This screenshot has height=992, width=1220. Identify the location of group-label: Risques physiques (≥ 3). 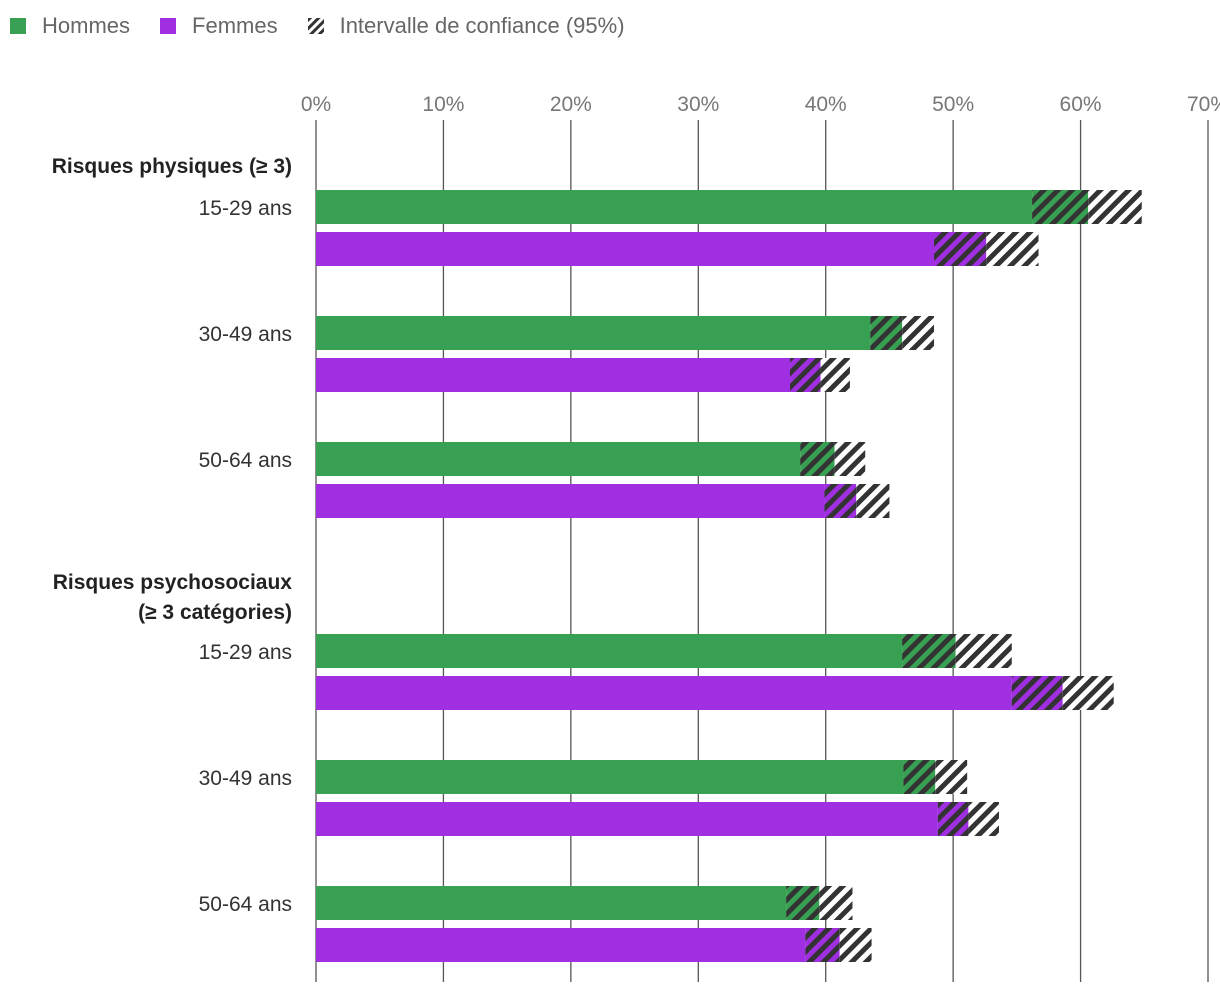
(172, 166).